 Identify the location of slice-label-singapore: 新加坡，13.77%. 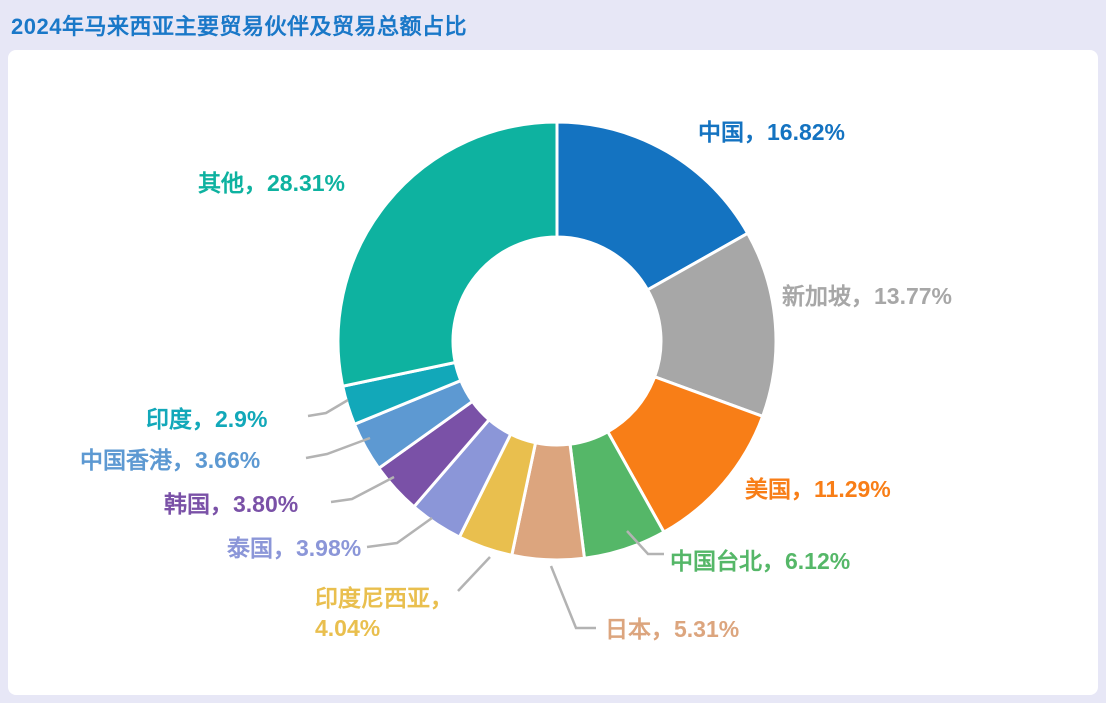
(867, 296).